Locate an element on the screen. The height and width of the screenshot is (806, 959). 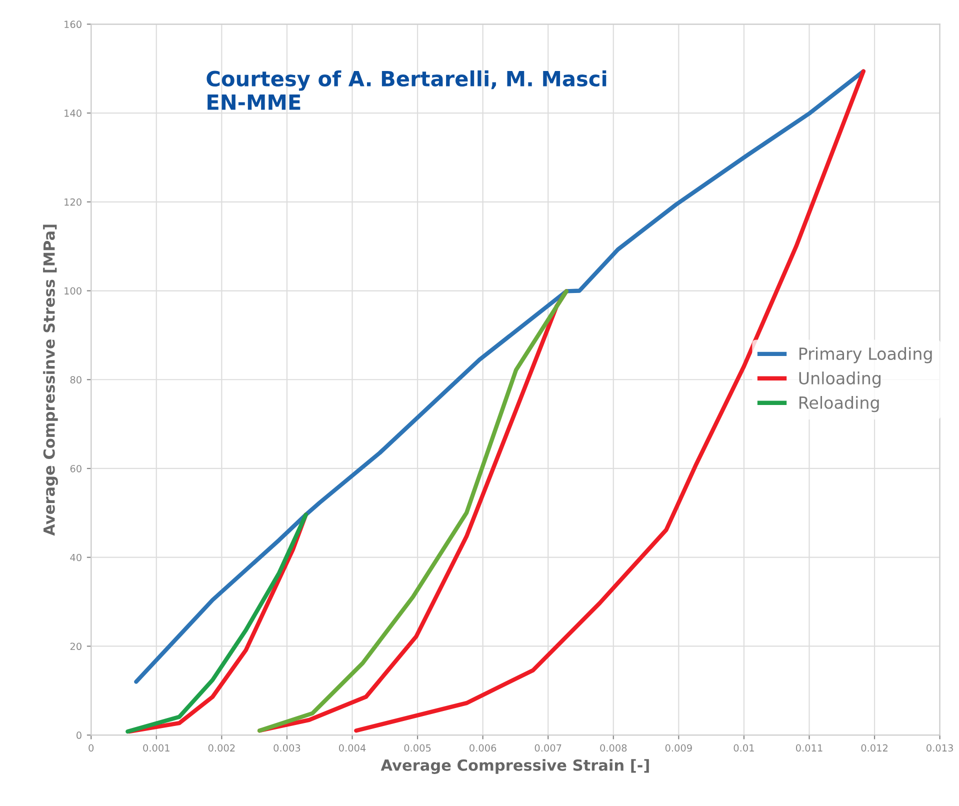
y-tick-label: 160 is located at coordinates (73, 24).